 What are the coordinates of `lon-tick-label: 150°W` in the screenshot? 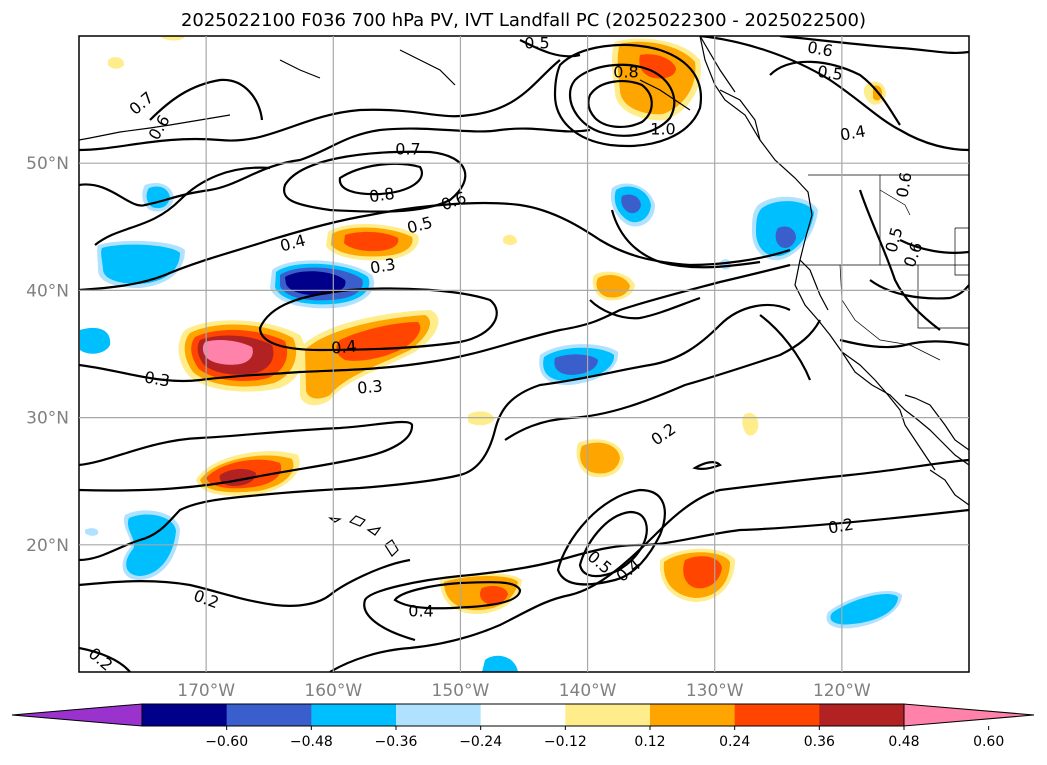 It's located at (461, 691).